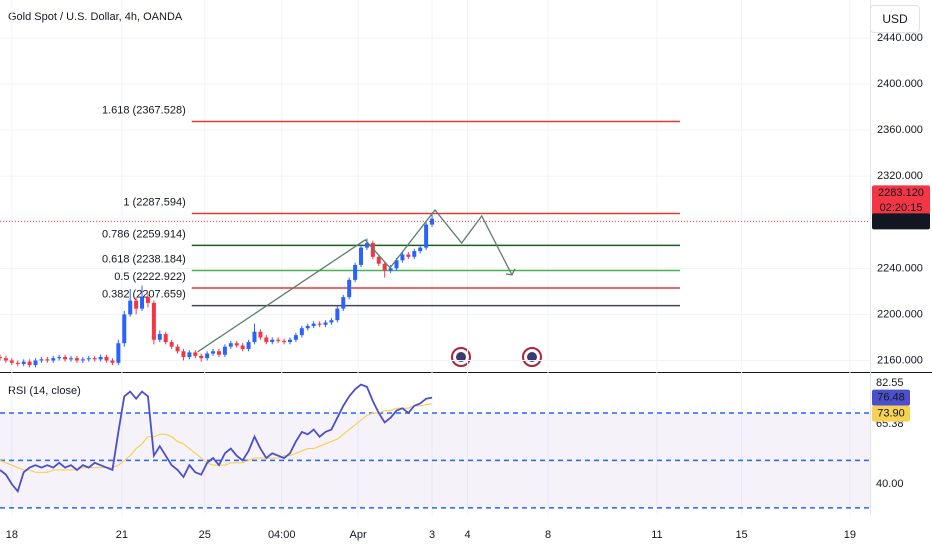  What do you see at coordinates (900, 268) in the screenshot?
I see `y-tick-label: 2240.000` at bounding box center [900, 268].